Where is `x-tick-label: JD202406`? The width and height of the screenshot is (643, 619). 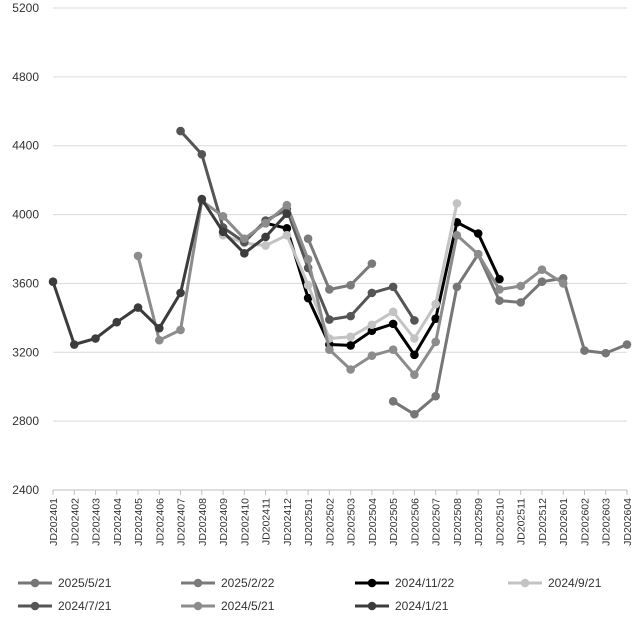 x-tick-label: JD202406 is located at coordinates (160, 522).